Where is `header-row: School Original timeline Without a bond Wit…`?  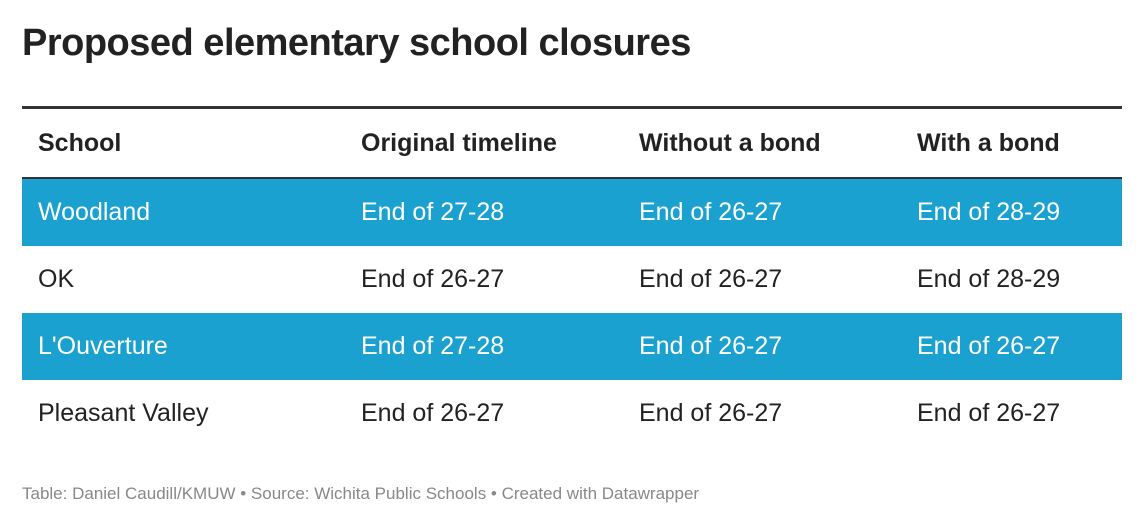
header-row: School Original timeline Without a bond Wit… is located at coordinates (572, 143).